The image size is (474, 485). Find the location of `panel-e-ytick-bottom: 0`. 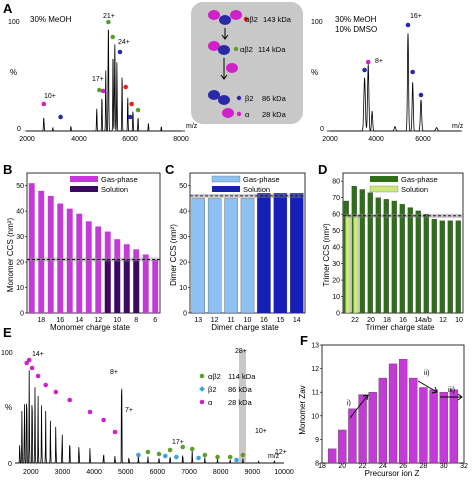

panel-e-ytick-bottom: 0 is located at coordinates (10, 464).